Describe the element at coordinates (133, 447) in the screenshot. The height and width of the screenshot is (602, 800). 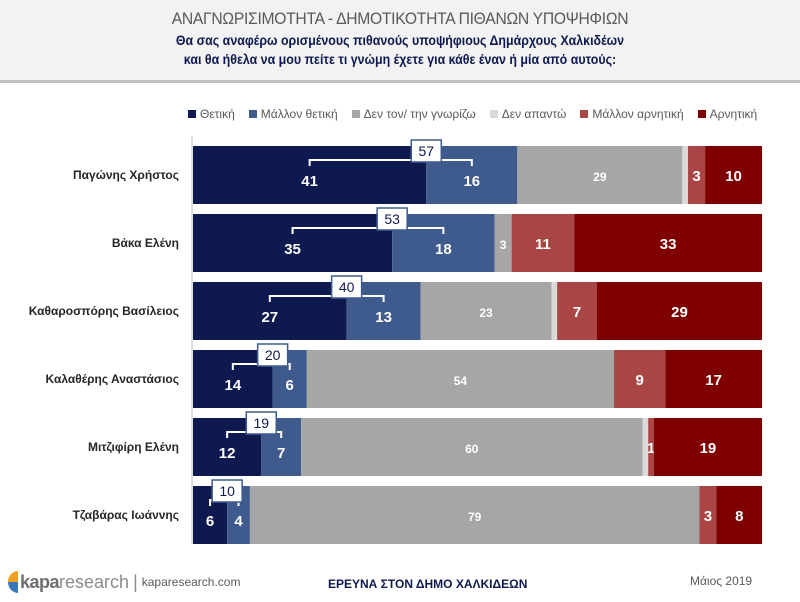
I see `category-label: Μιτζιφίρη Ελένη` at that location.